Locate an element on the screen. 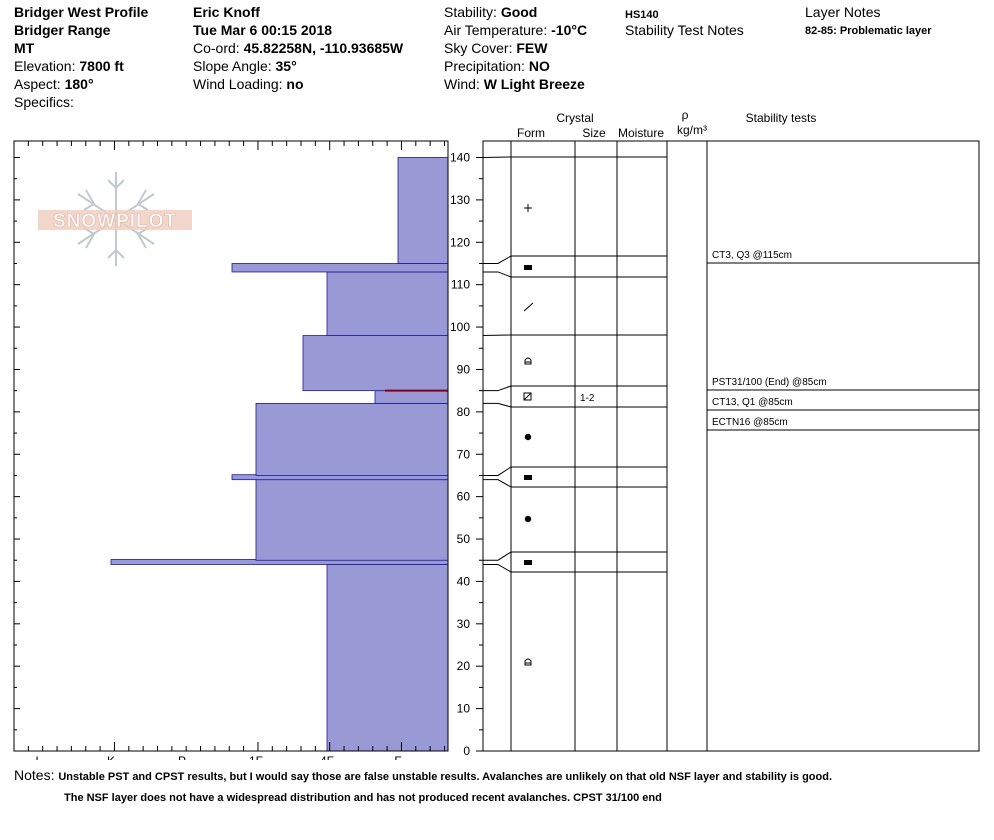  depth-axis: 0 10 20 30 40 50 60 70 80 90 100 110 120 130 140 is located at coordinates (466, 454).